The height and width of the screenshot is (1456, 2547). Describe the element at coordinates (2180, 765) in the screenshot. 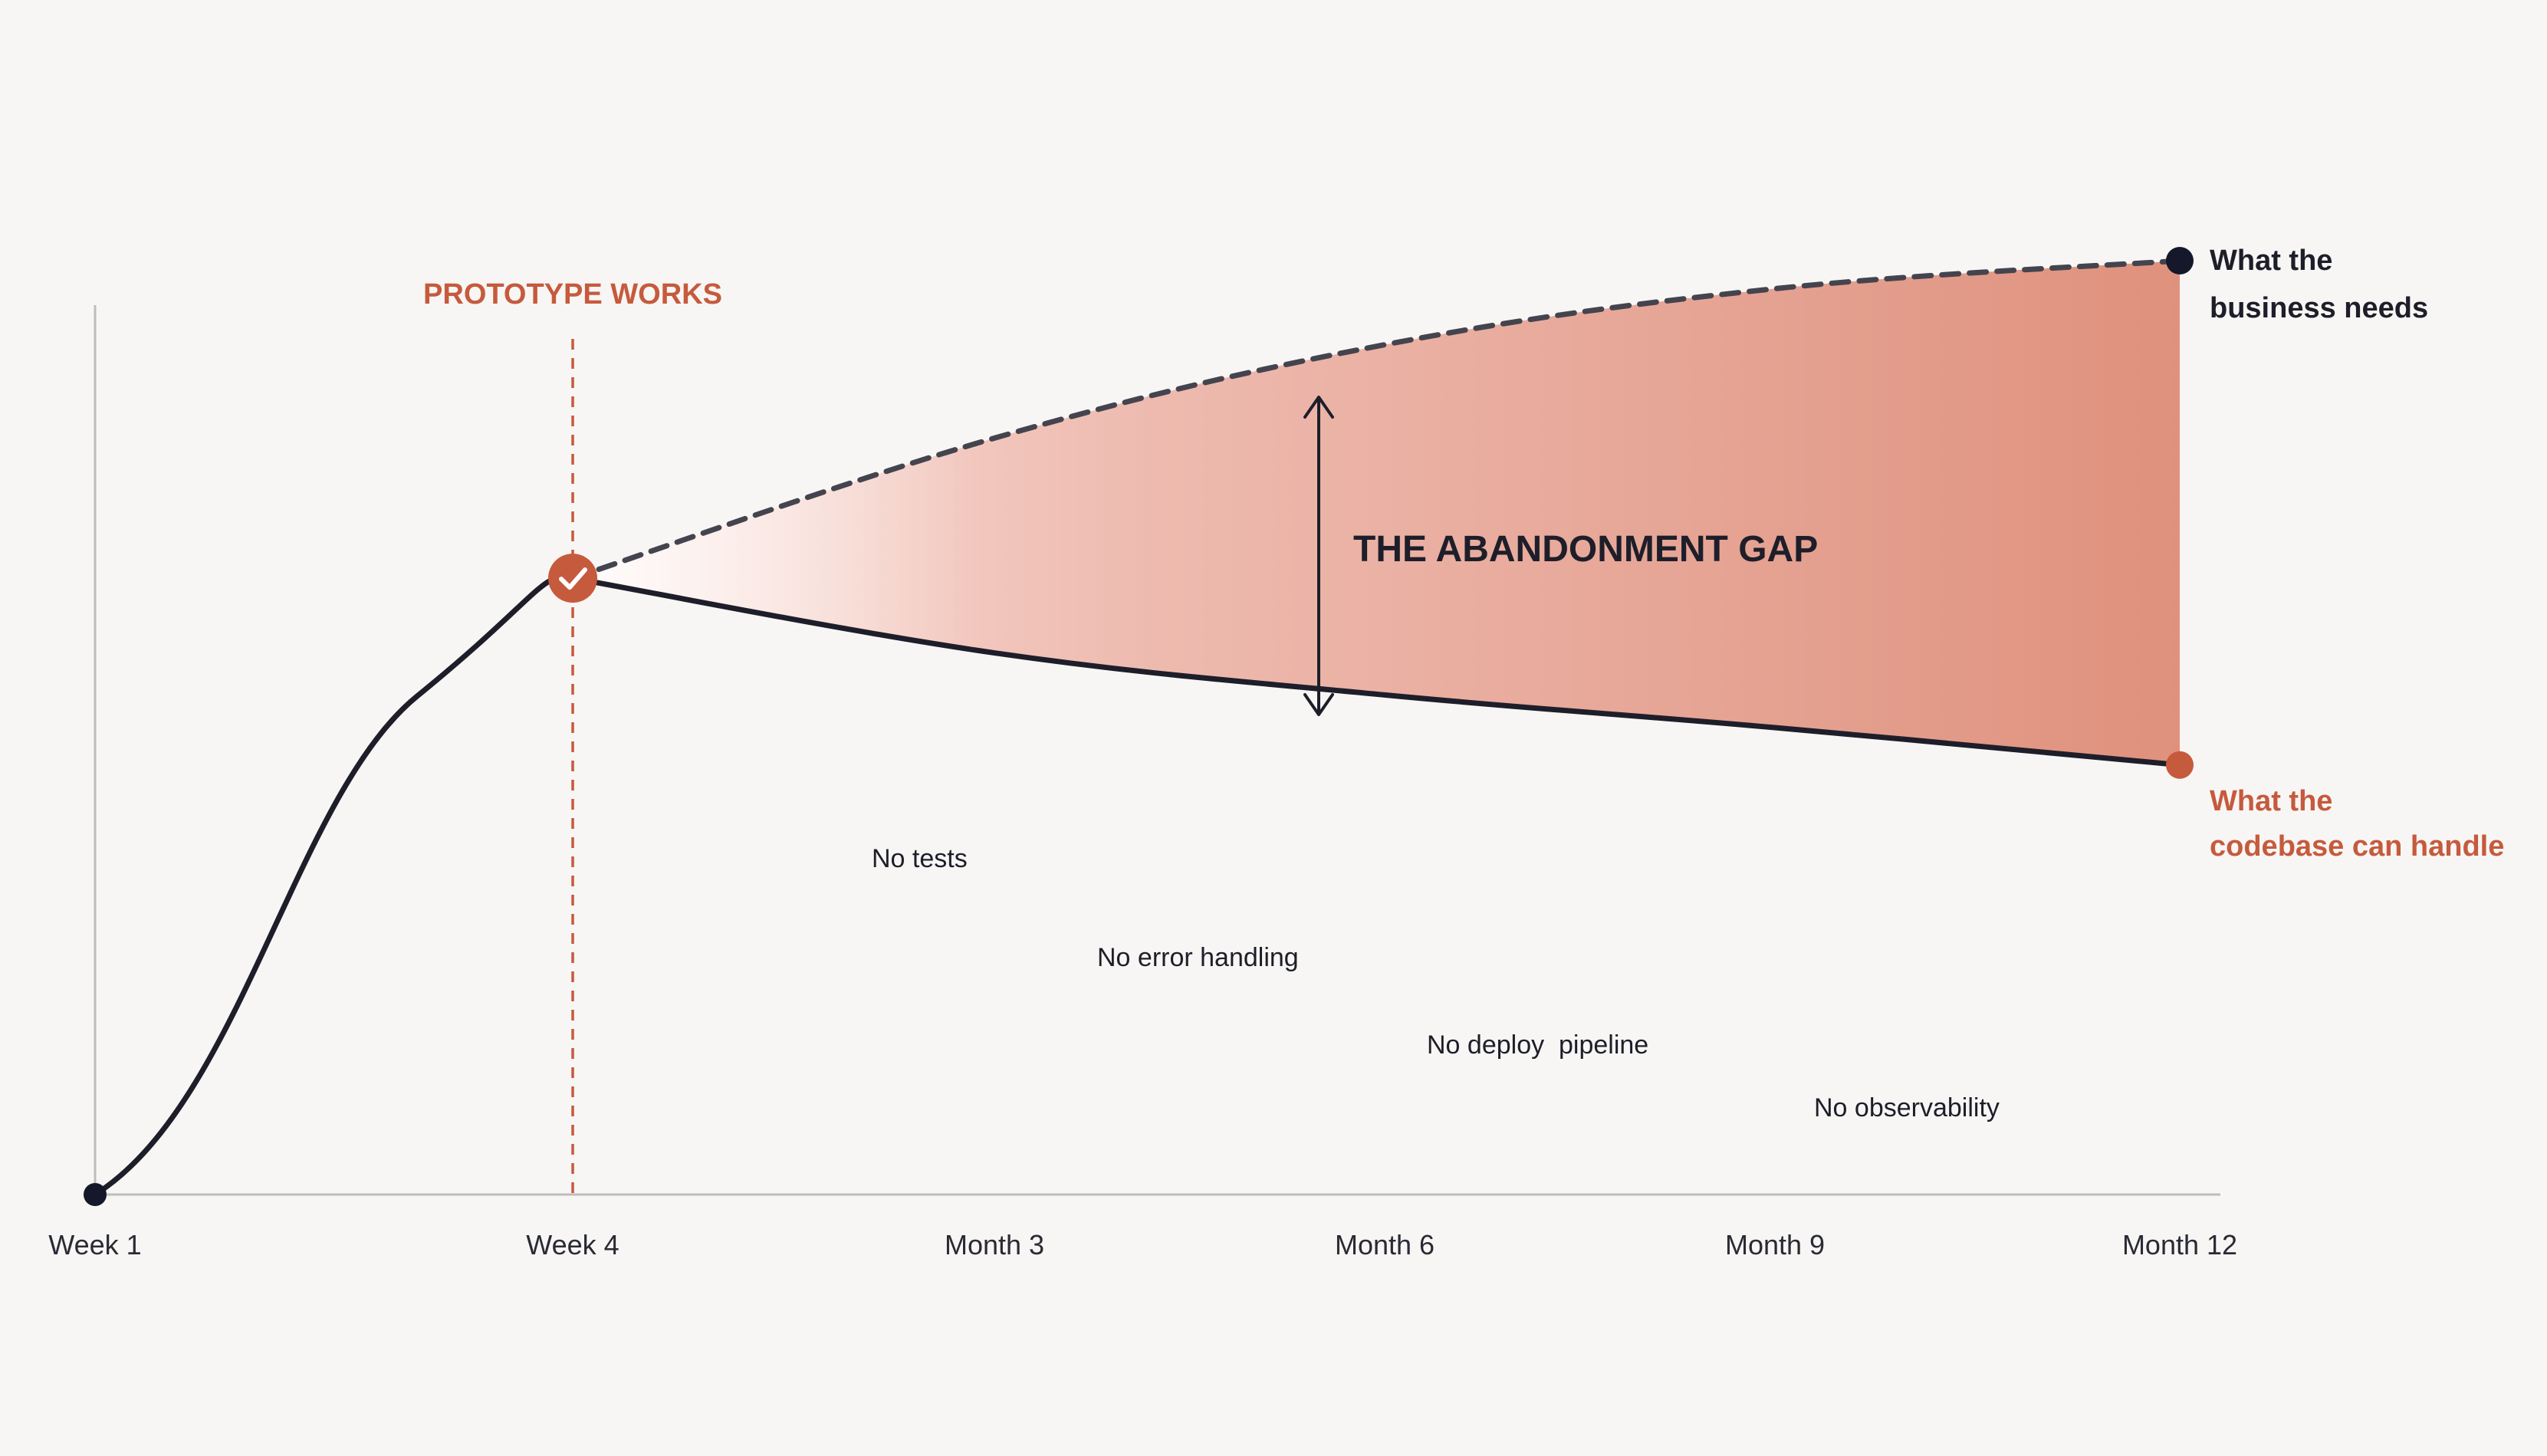

I see `series-codebase-endpoint` at that location.